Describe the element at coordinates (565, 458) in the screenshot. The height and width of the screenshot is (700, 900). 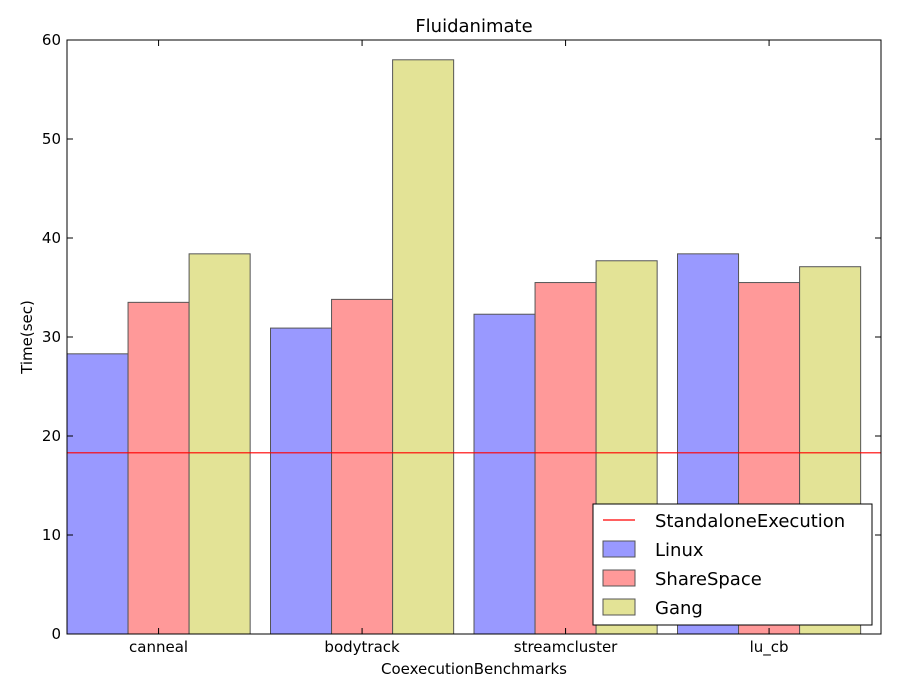
I see `bar-sharespace-streamcluster` at that location.